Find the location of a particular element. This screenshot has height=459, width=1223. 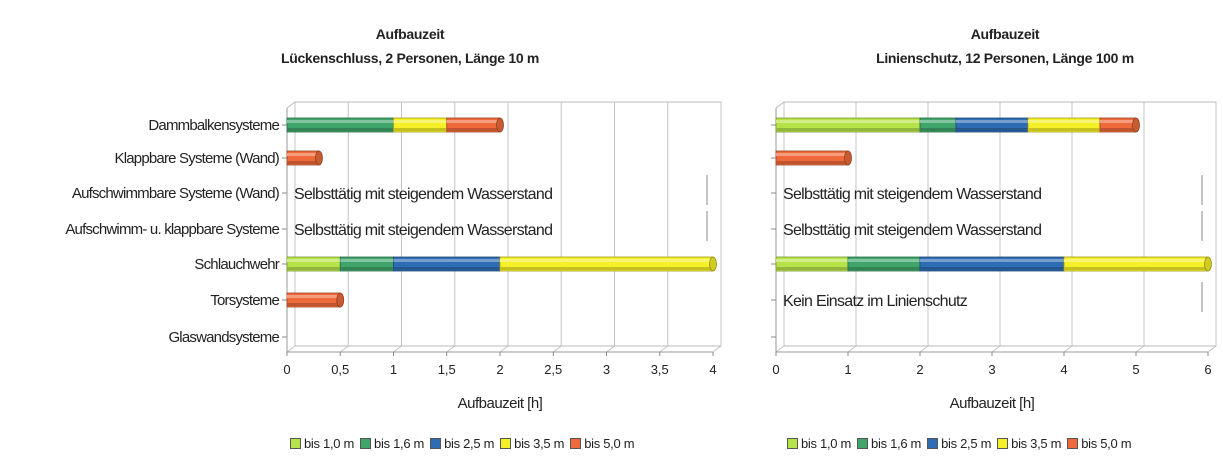

x-tick-label: 2,5 is located at coordinates (553, 369).